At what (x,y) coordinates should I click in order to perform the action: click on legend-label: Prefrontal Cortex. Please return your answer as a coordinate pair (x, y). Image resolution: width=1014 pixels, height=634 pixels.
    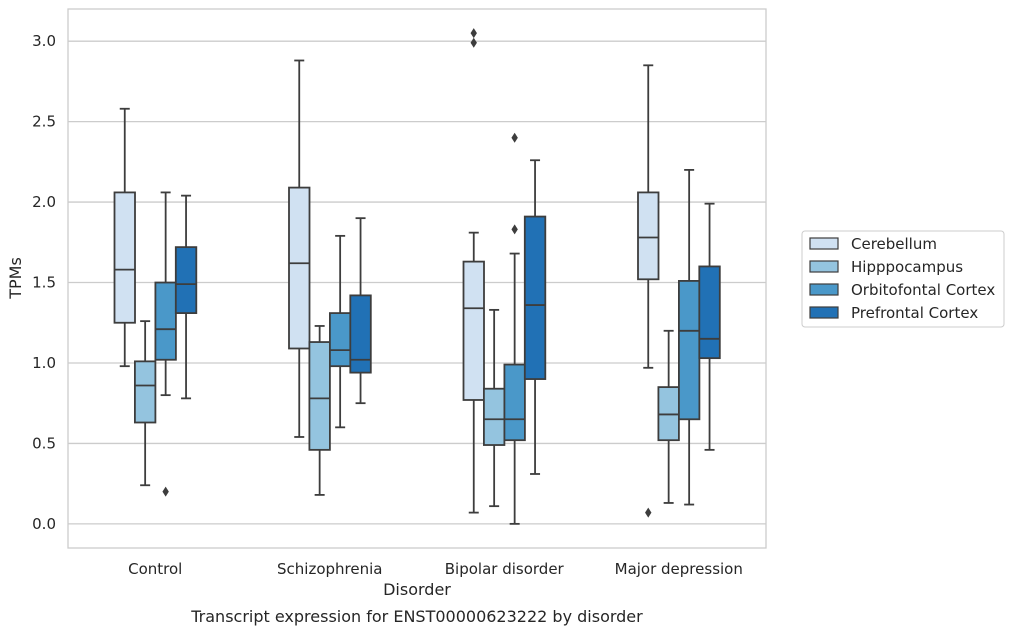
    Looking at the image, I should click on (914, 313).